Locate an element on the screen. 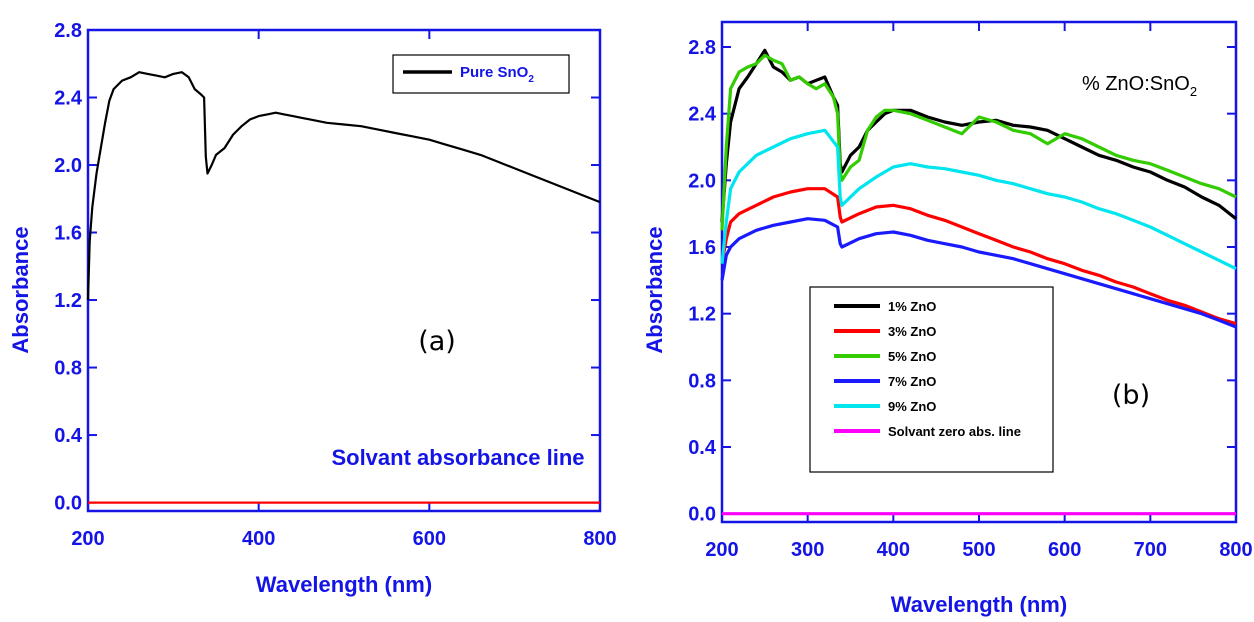  series-line-5-zno is located at coordinates (978, 142).